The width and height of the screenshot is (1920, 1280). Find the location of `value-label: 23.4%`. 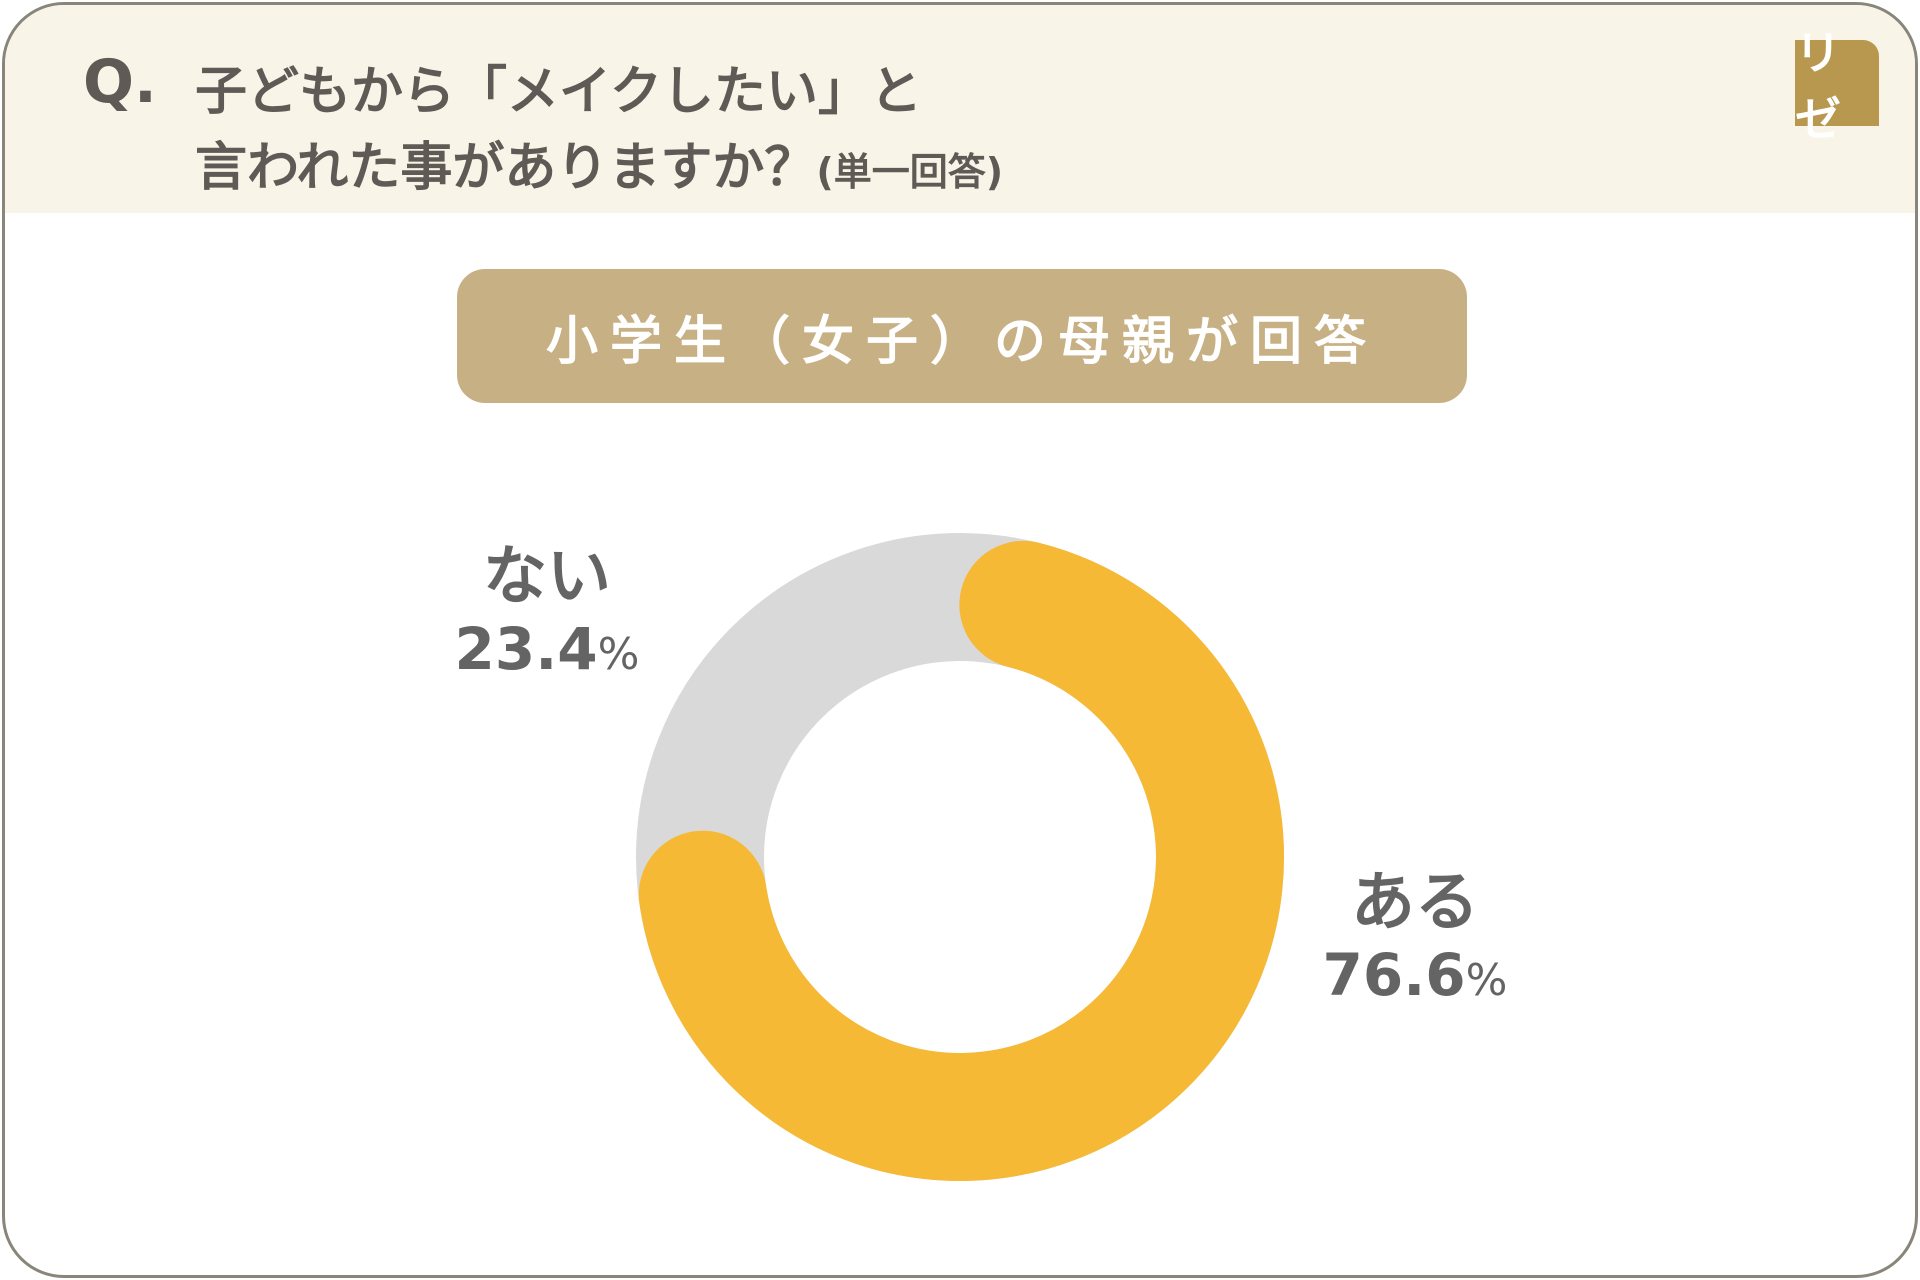

value-label: 23.4% is located at coordinates (547, 652).